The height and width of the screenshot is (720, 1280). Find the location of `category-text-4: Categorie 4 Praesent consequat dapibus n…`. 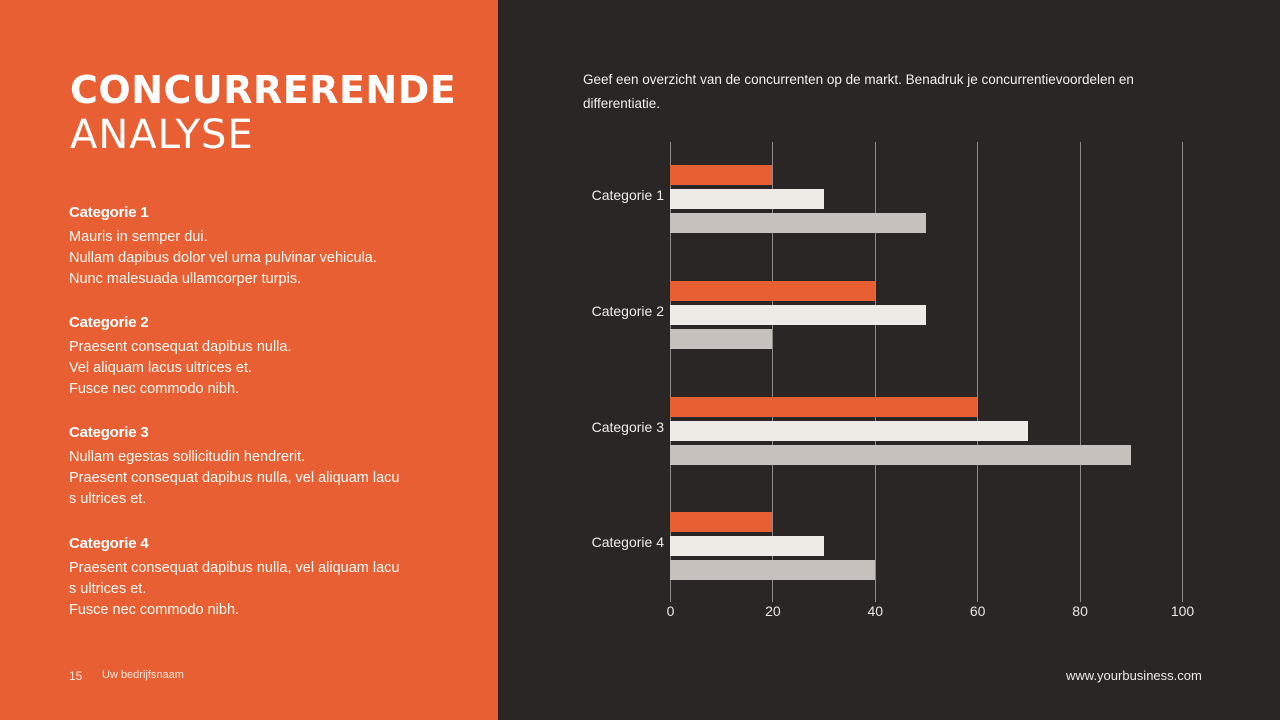

category-text-4: Categorie 4 Praesent consequat dapibus n… is located at coordinates (269, 577).